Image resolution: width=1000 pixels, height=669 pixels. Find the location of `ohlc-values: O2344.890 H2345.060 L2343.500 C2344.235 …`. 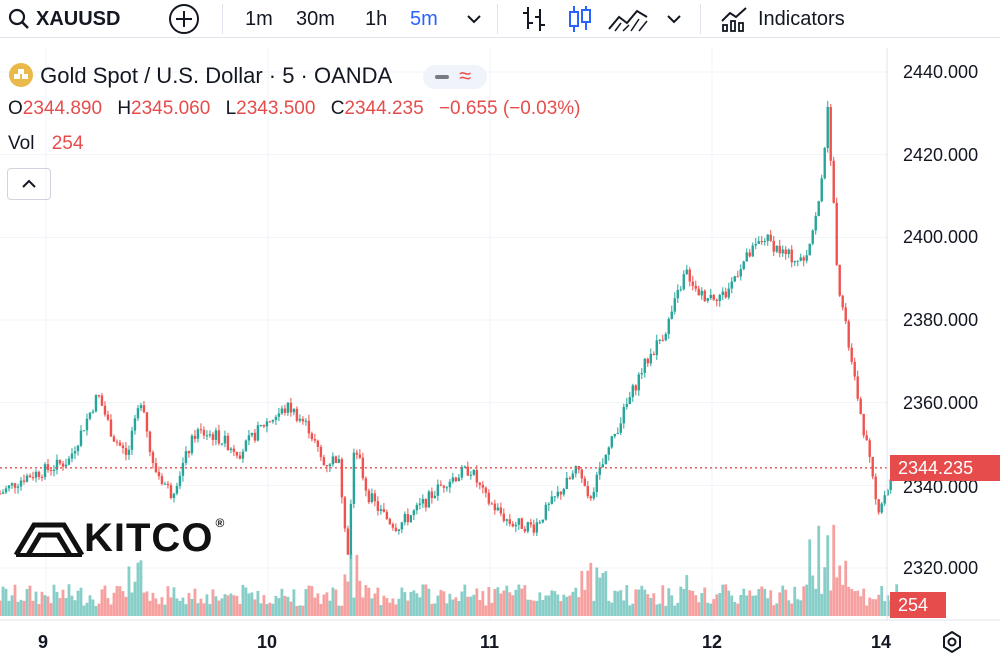

ohlc-values: O2344.890 H2345.060 L2343.500 C2344.235 … is located at coordinates (299, 109).